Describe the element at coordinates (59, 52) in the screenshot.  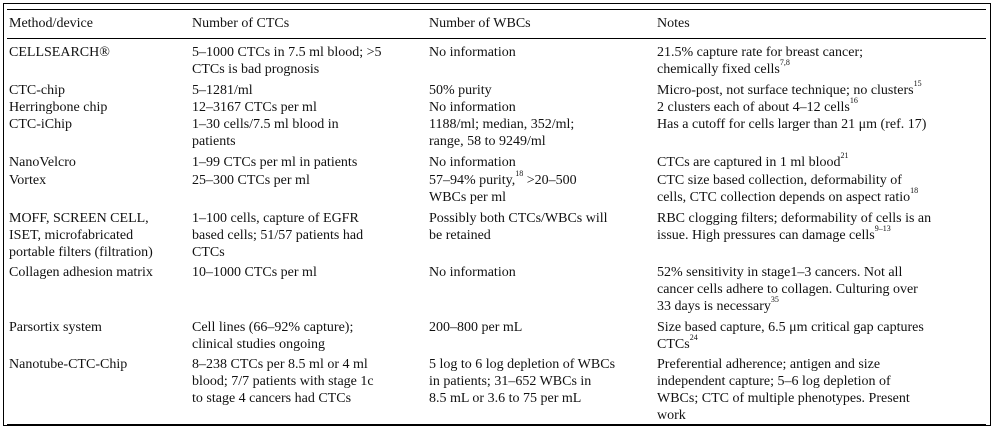
I see `row-method: CELLSEARCH®` at that location.